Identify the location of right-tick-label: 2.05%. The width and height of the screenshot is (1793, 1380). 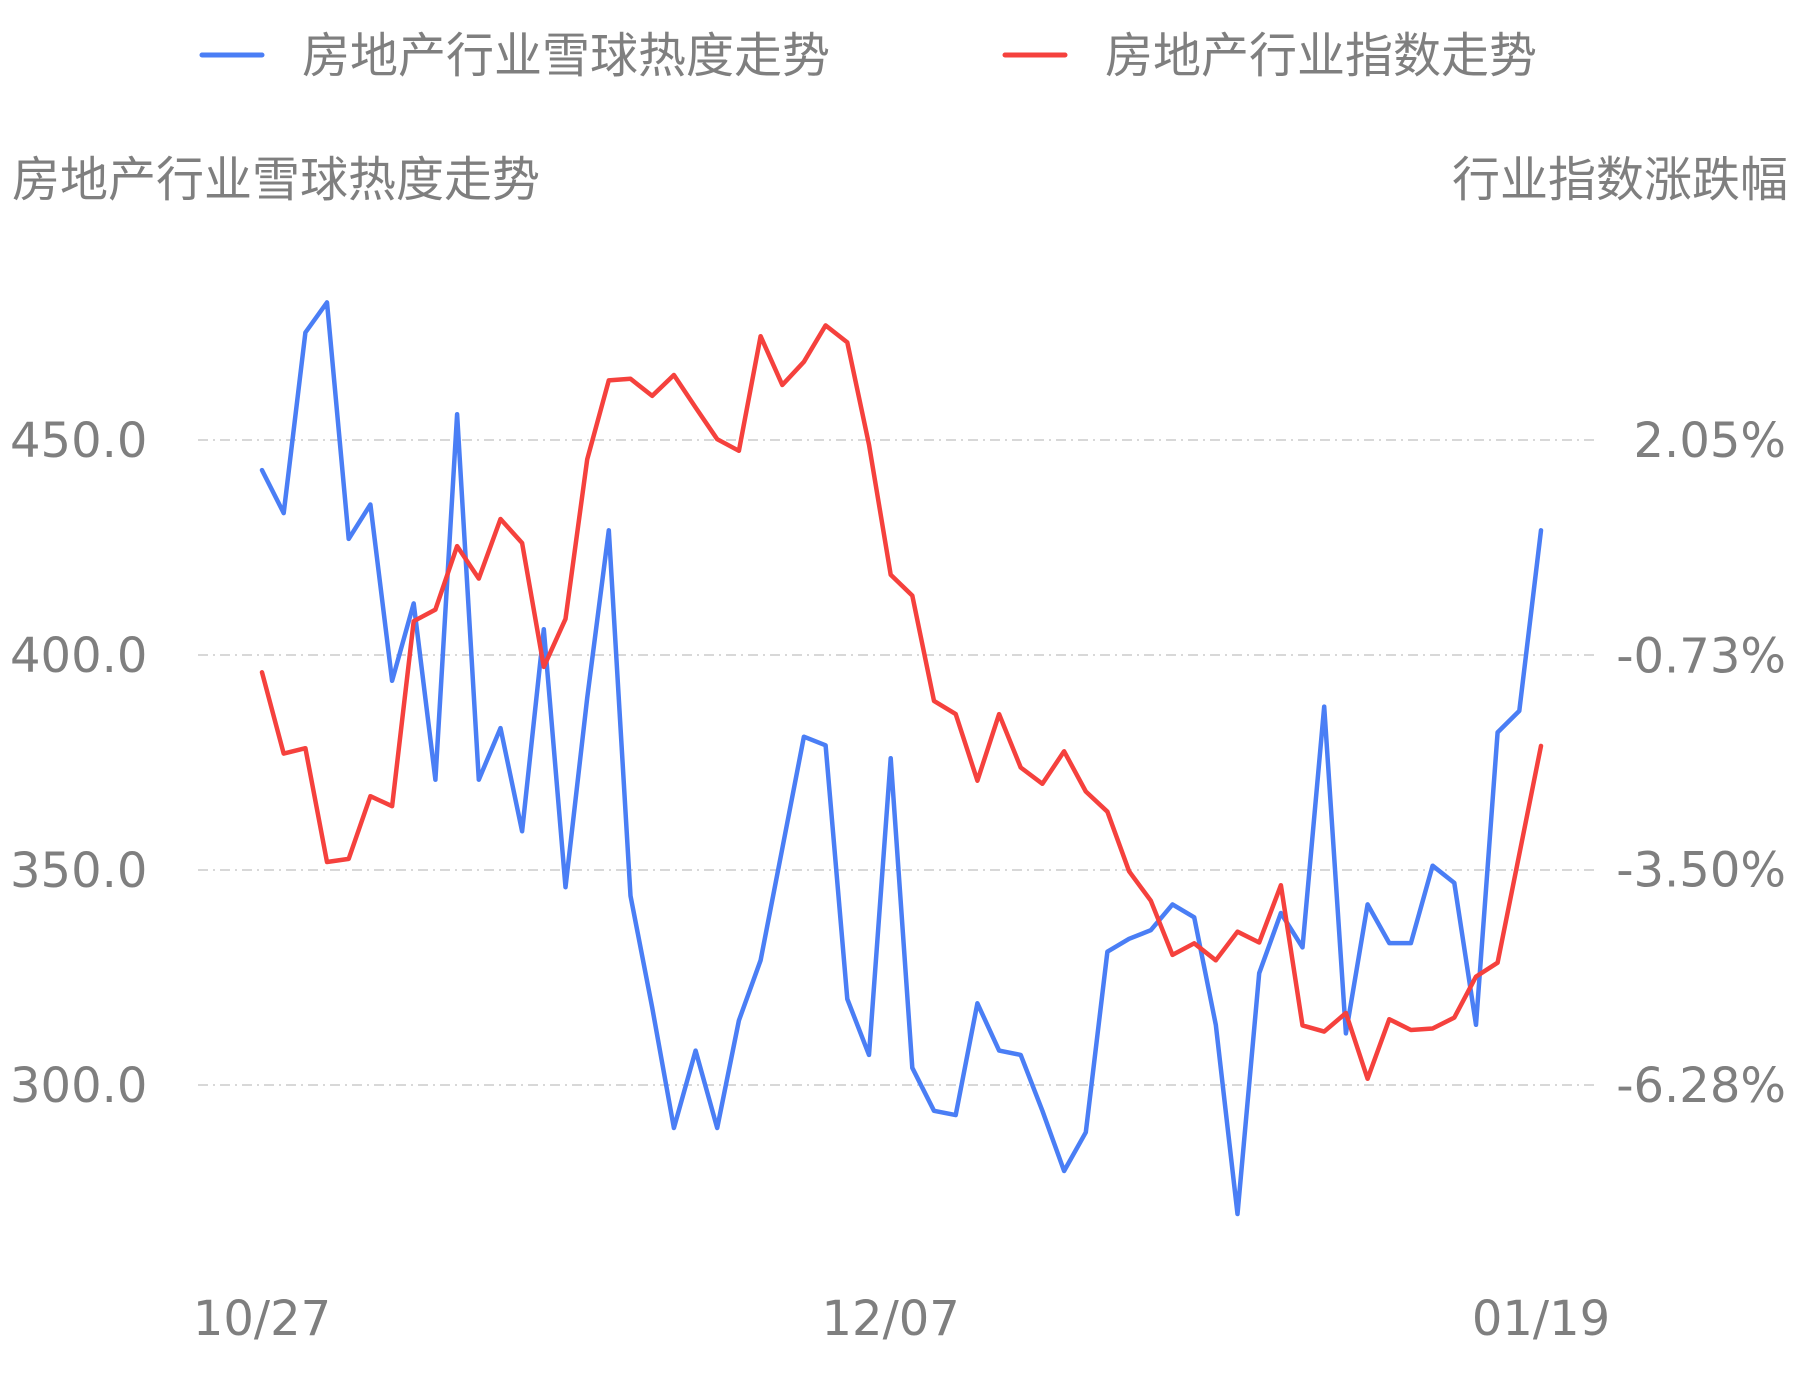
(1710, 441).